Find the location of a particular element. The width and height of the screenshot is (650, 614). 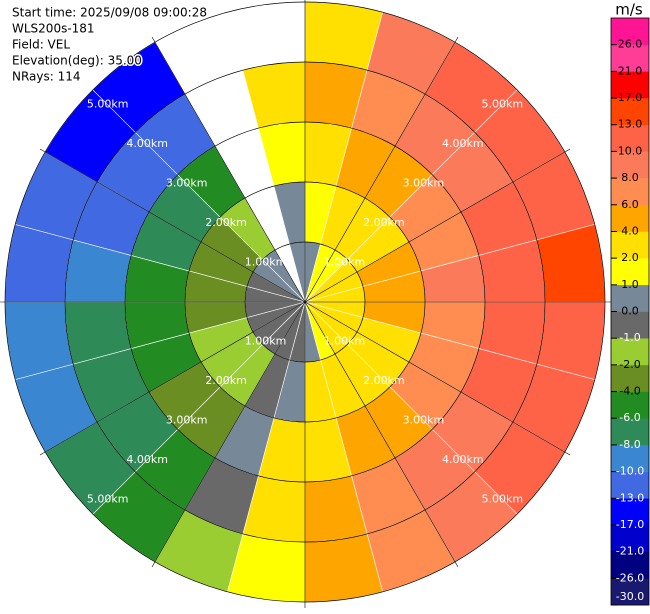

colorbar-tick-label: 6.0 is located at coordinates (630, 204).